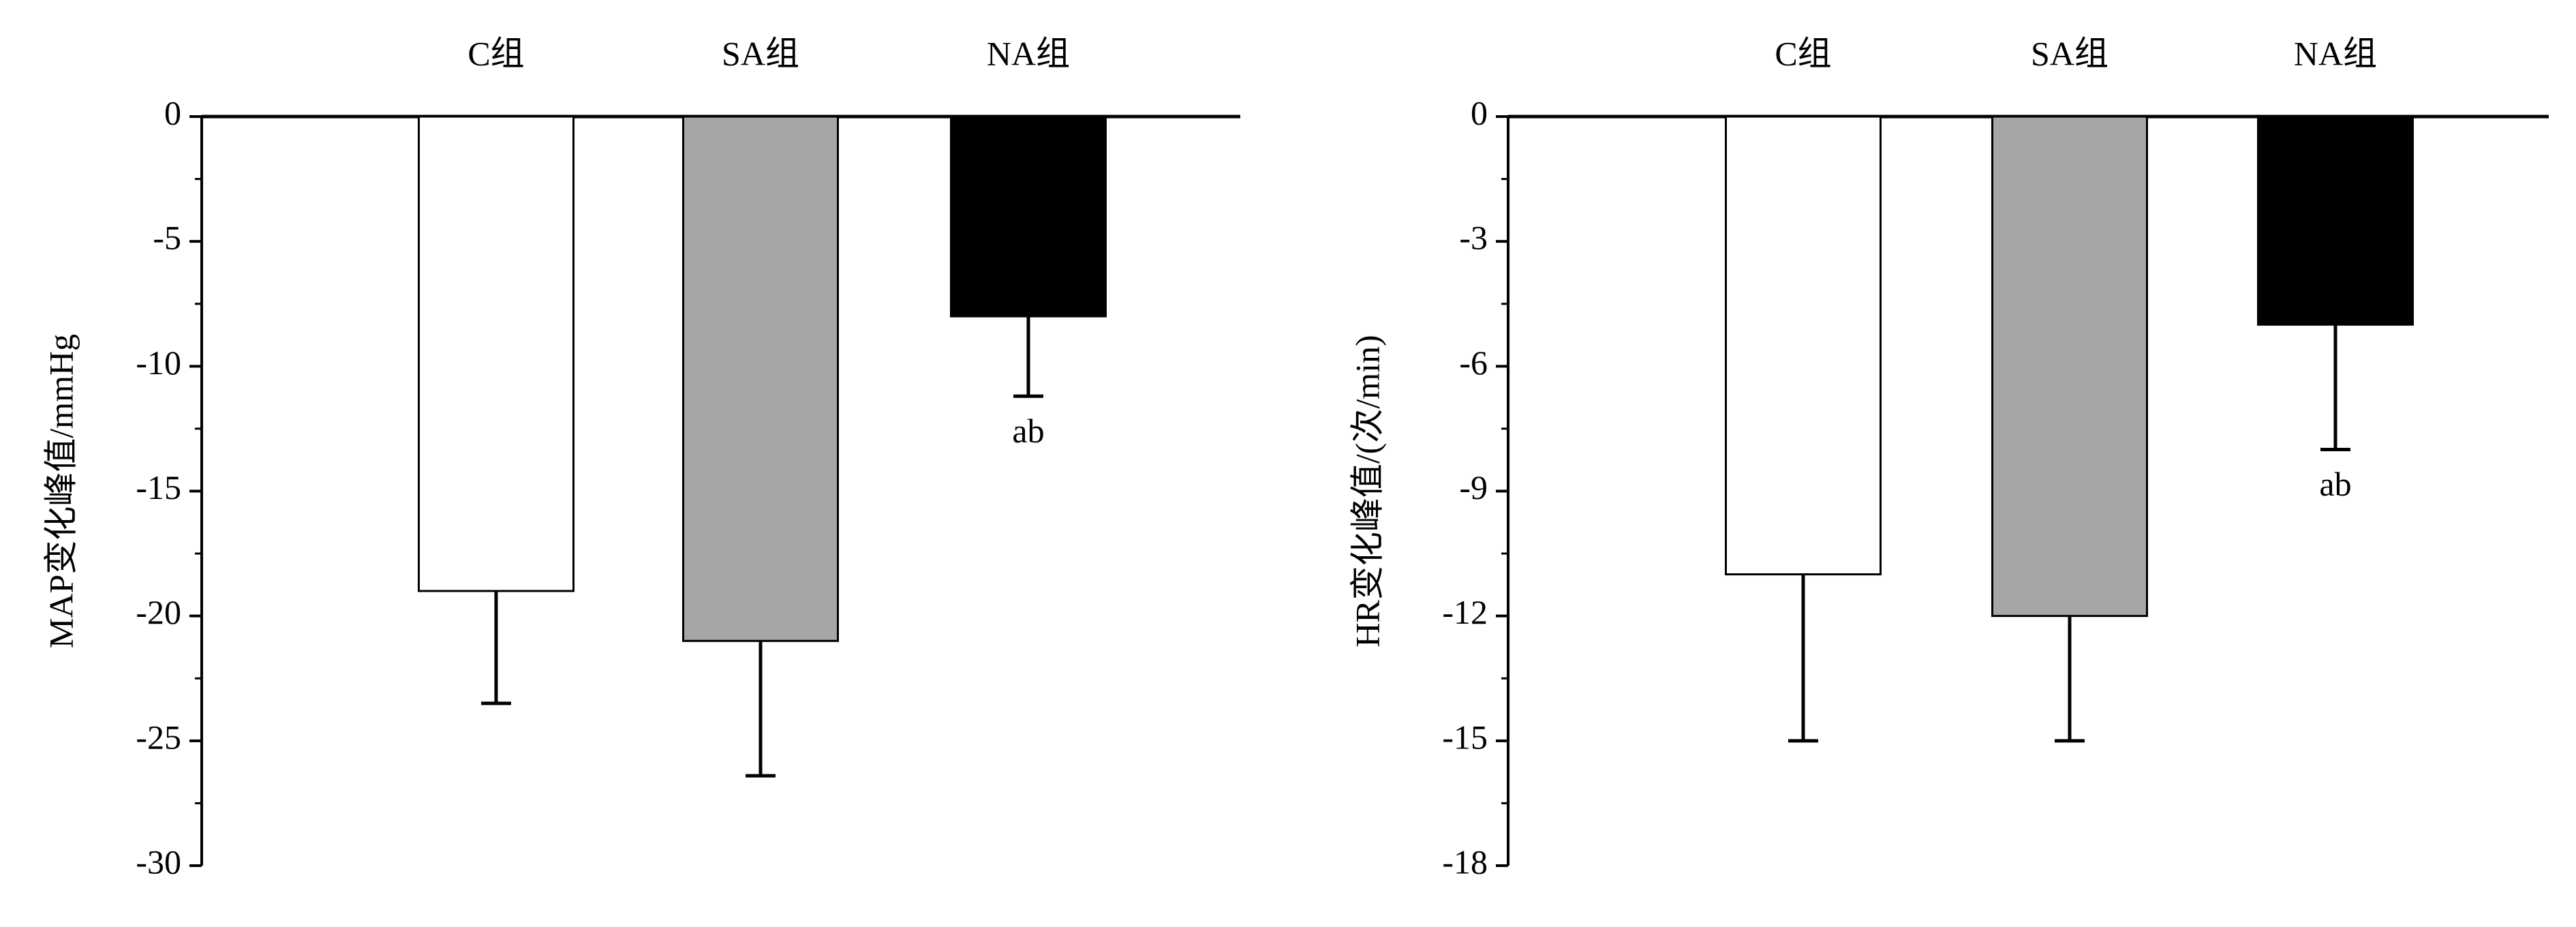  Describe the element at coordinates (1465, 612) in the screenshot. I see `y-tick-label: -12` at that location.